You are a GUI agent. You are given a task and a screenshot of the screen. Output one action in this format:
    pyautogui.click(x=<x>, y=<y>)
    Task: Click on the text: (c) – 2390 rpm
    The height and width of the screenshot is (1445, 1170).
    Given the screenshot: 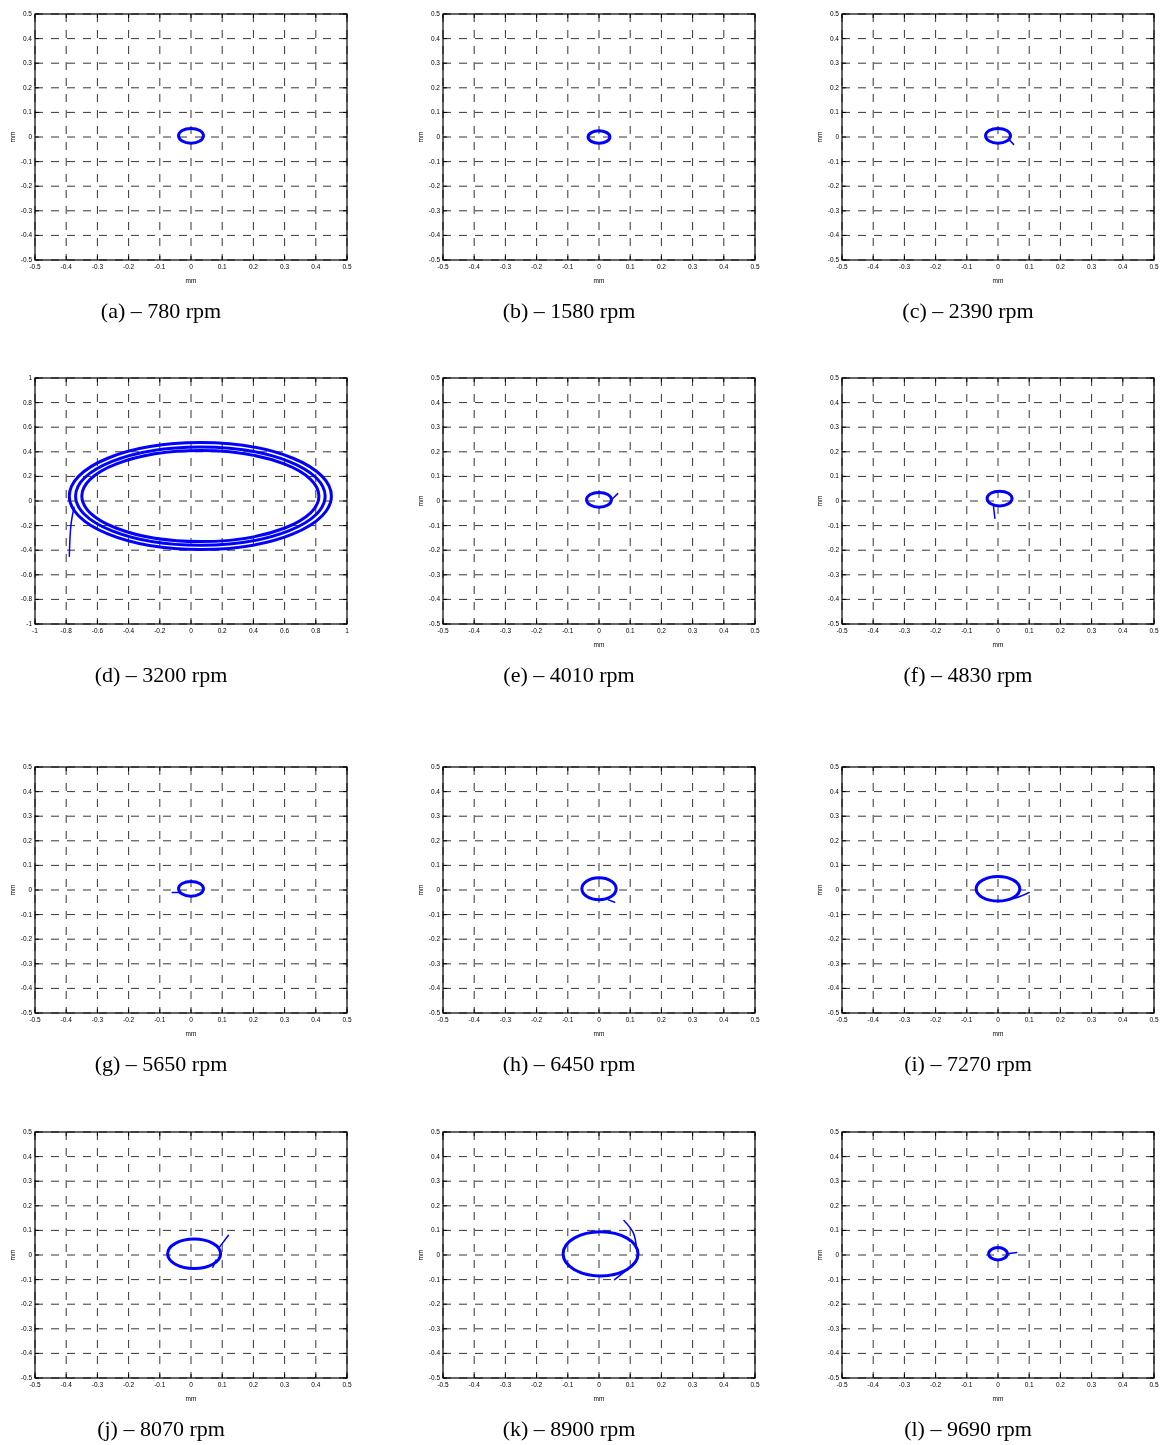 What is the action you would take?
    pyautogui.click(x=968, y=310)
    